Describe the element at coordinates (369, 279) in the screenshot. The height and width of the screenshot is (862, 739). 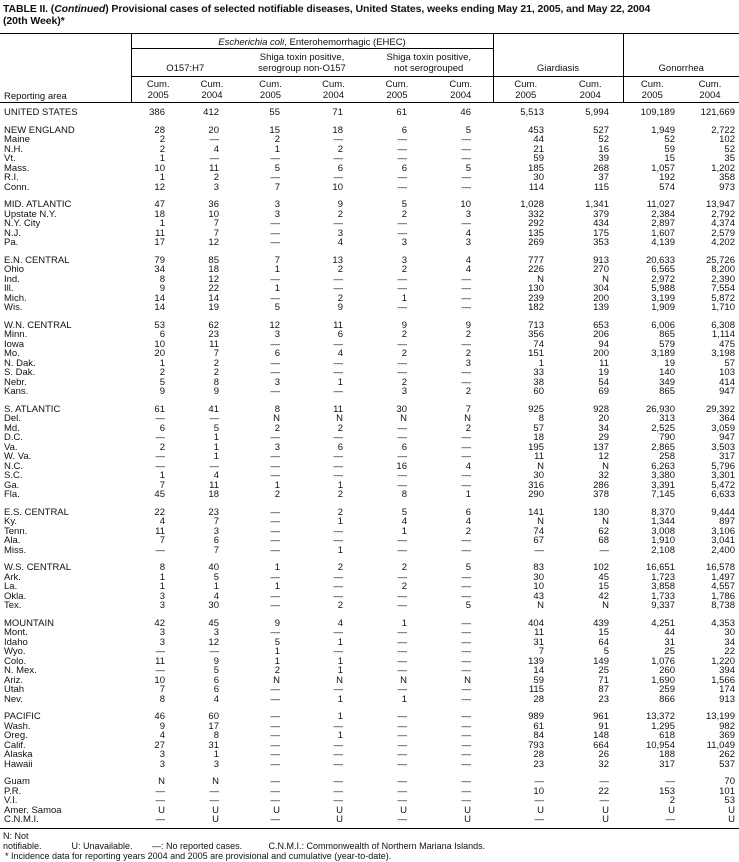
I see `table-row: Ind. 8 12 — — — — N N 2,972 2,390` at that location.